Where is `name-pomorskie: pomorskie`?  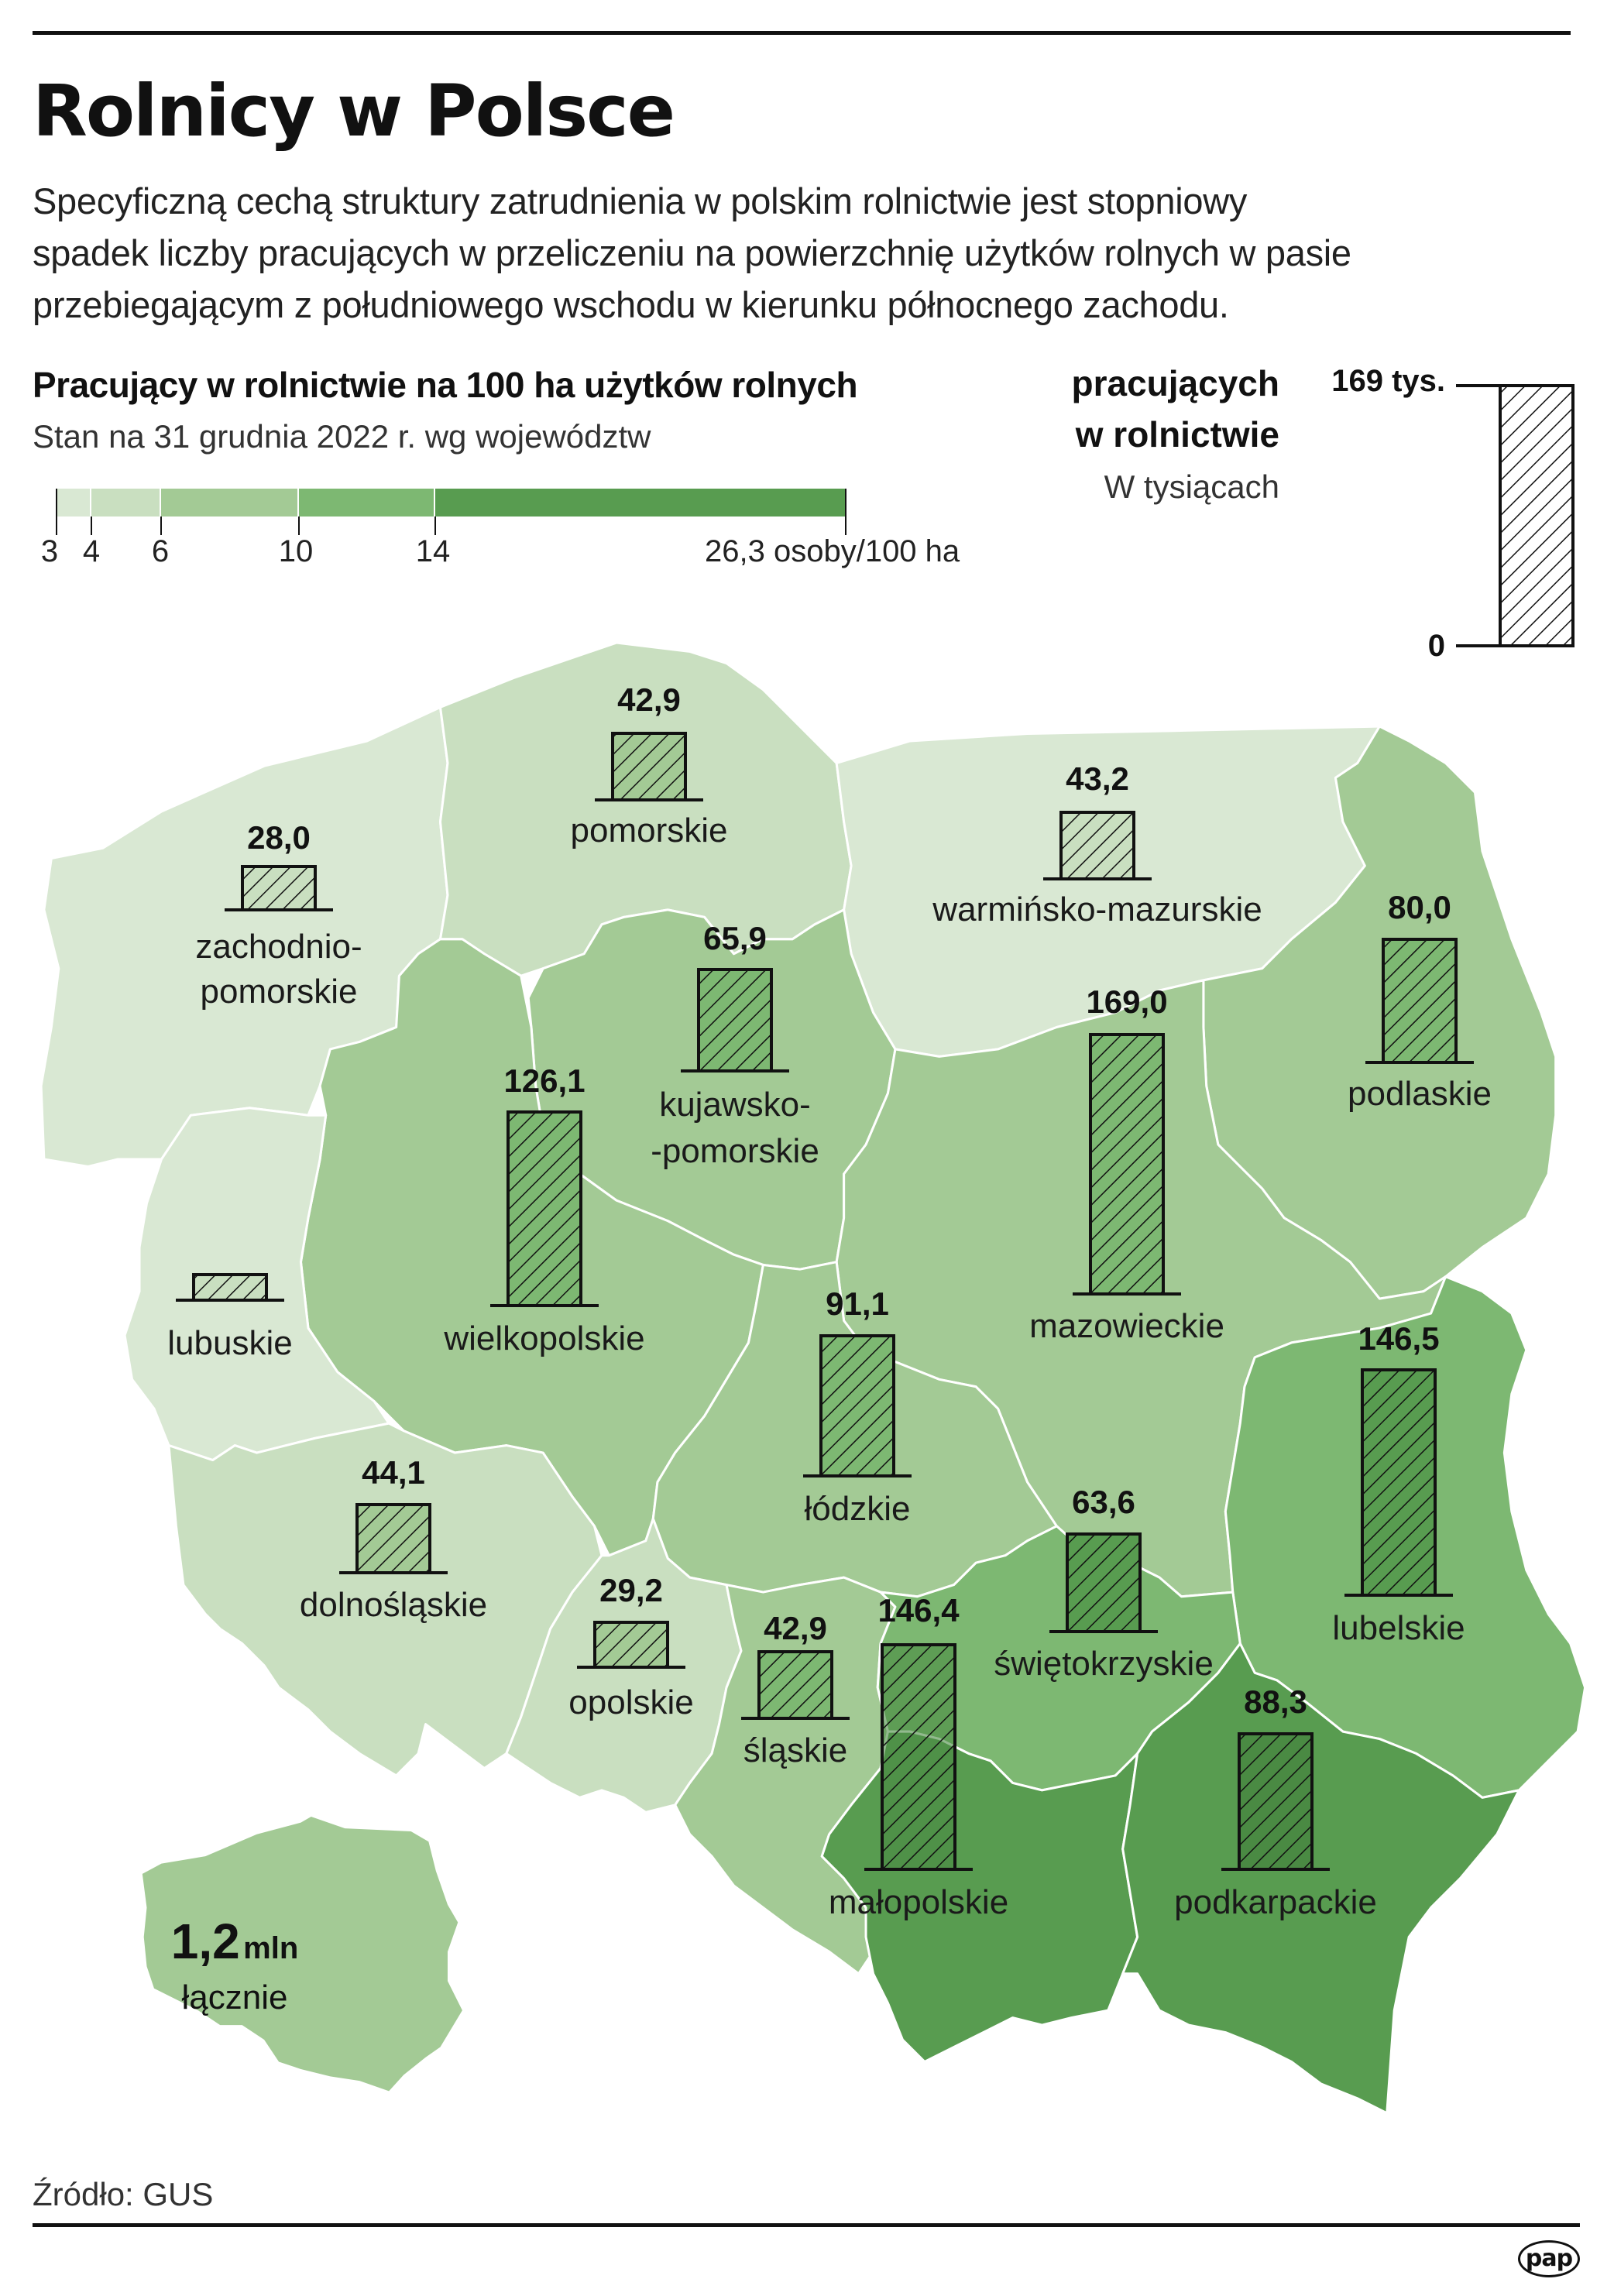
name-pomorskie: pomorskie is located at coordinates (649, 830).